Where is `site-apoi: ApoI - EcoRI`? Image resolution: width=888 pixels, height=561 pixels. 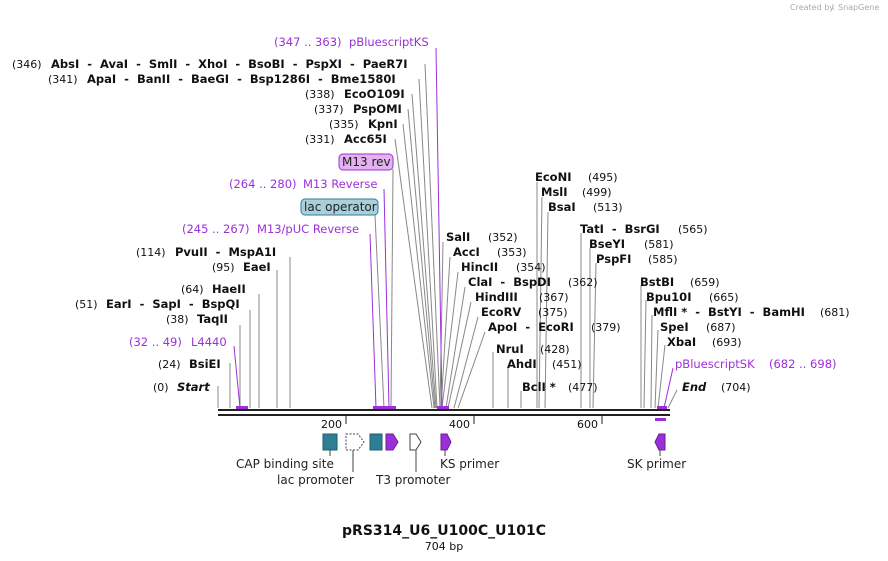 site-apoi: ApoI - EcoRI is located at coordinates (531, 327).